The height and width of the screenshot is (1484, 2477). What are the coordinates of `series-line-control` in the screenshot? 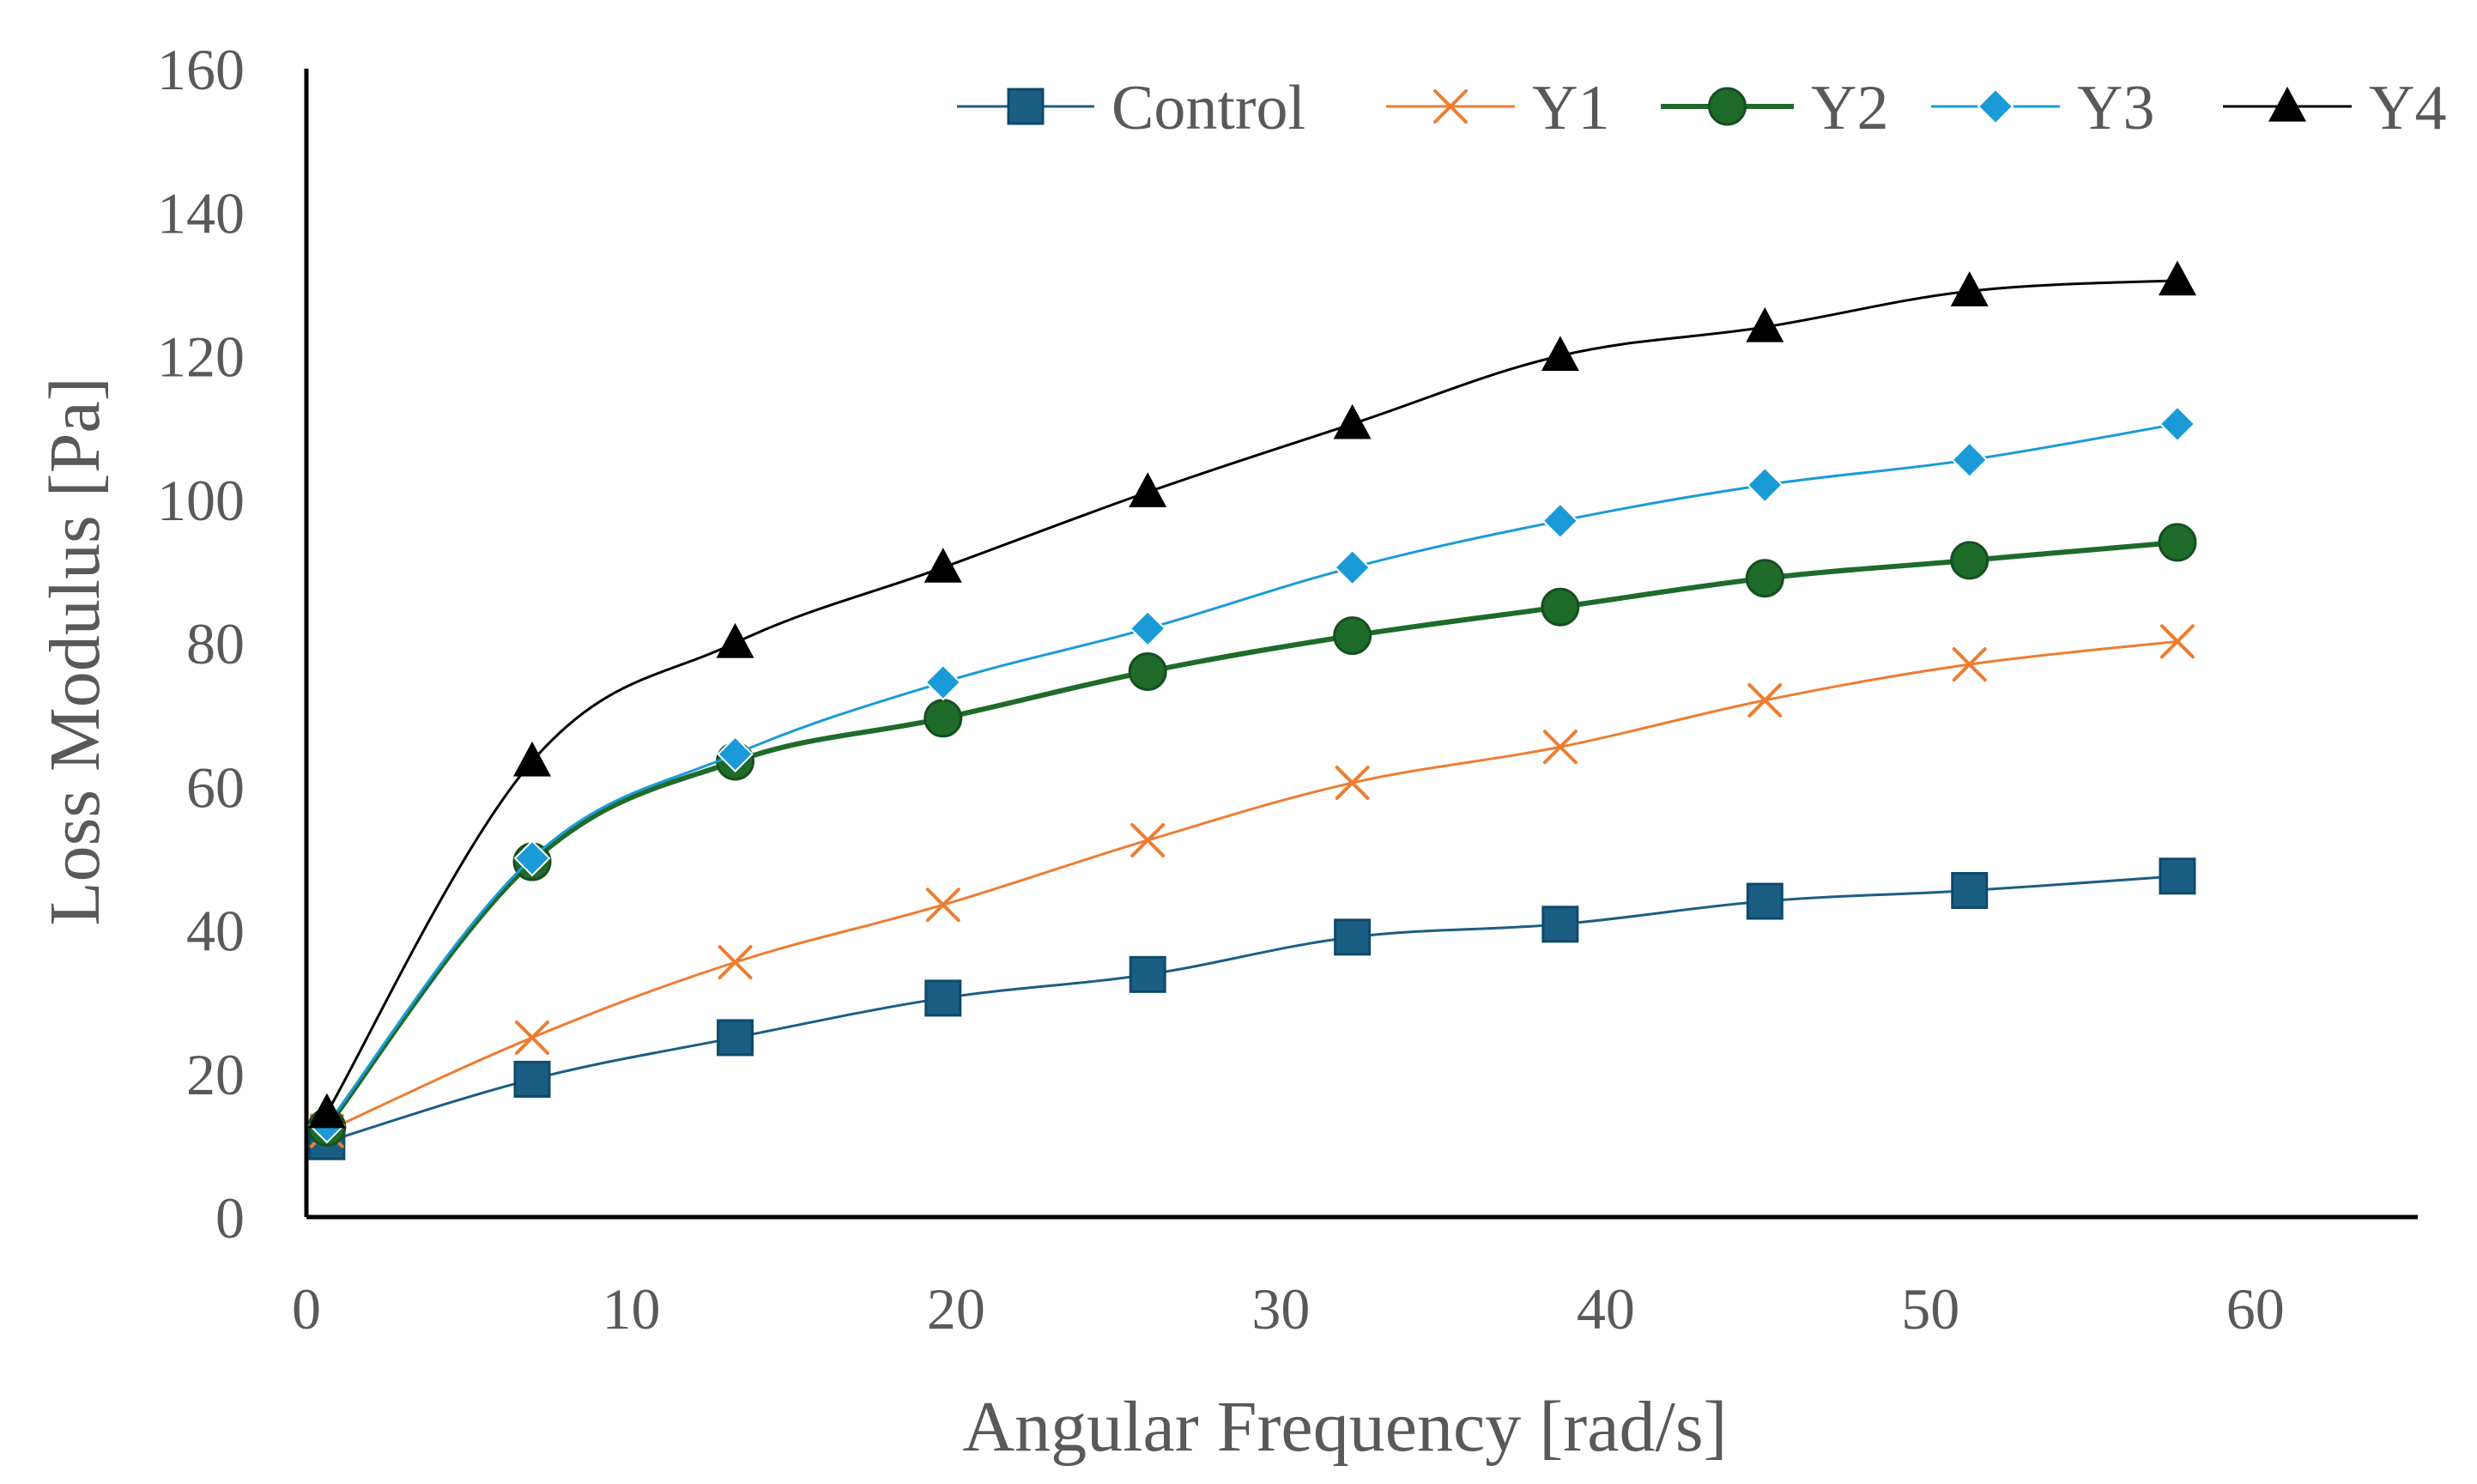 It's located at (1252, 1009).